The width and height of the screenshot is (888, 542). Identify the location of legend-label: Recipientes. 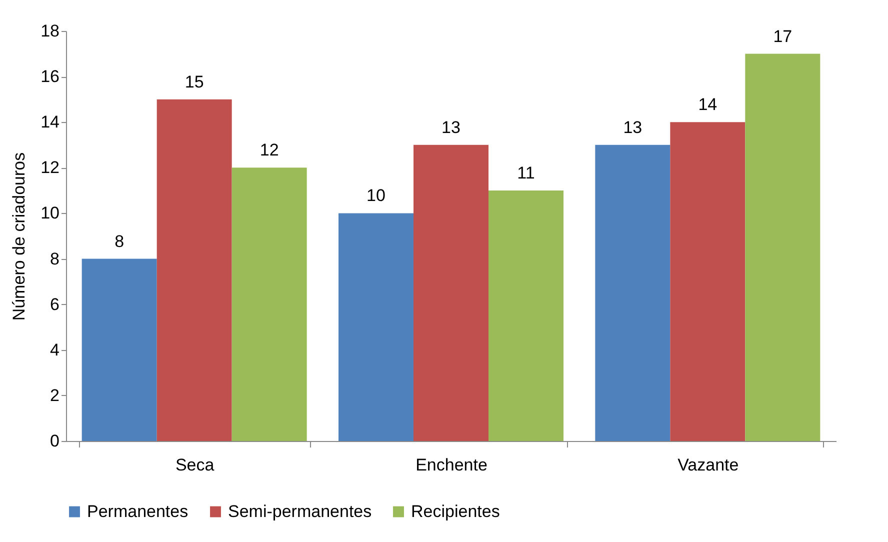
(455, 511).